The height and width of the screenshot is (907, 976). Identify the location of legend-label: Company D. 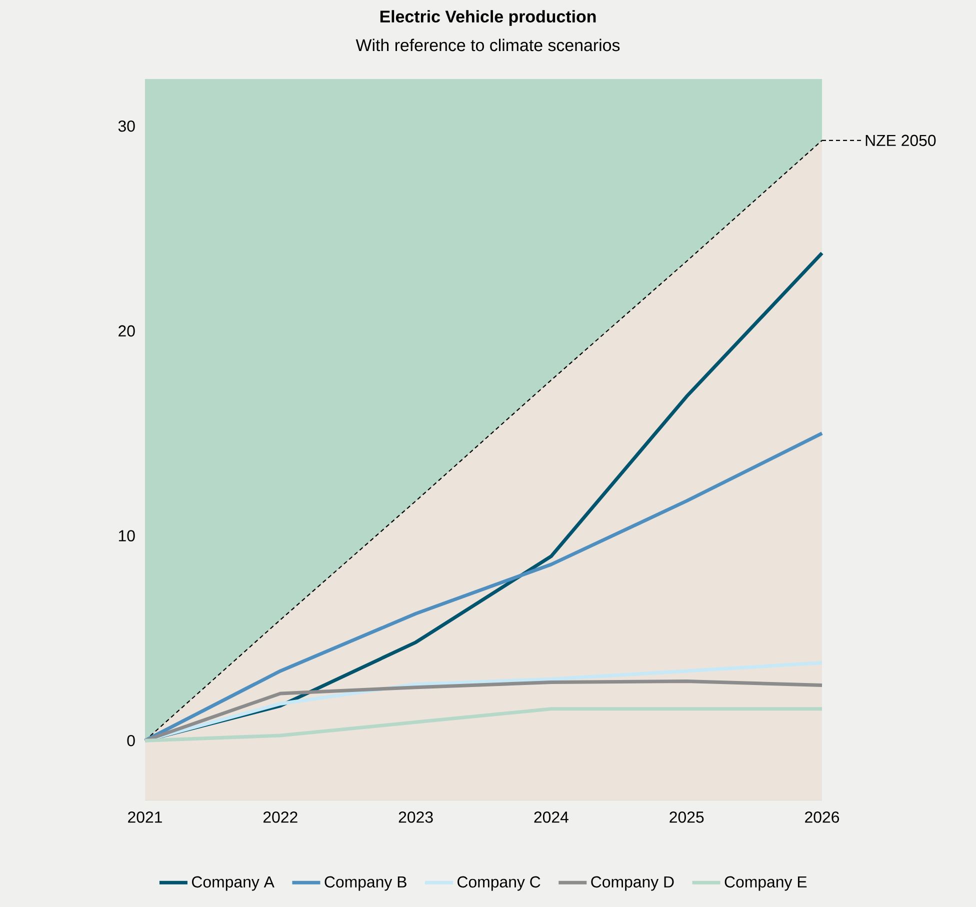
(632, 883).